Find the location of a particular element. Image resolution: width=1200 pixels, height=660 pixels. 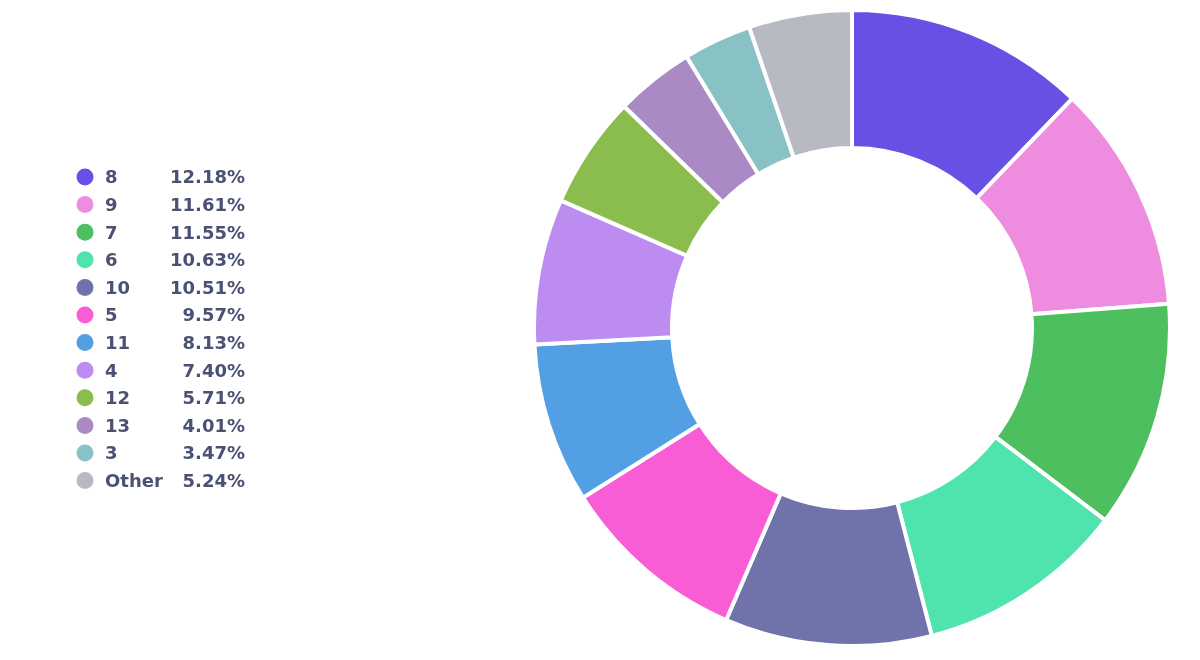

legend-label: 9 is located at coordinates (111, 205).